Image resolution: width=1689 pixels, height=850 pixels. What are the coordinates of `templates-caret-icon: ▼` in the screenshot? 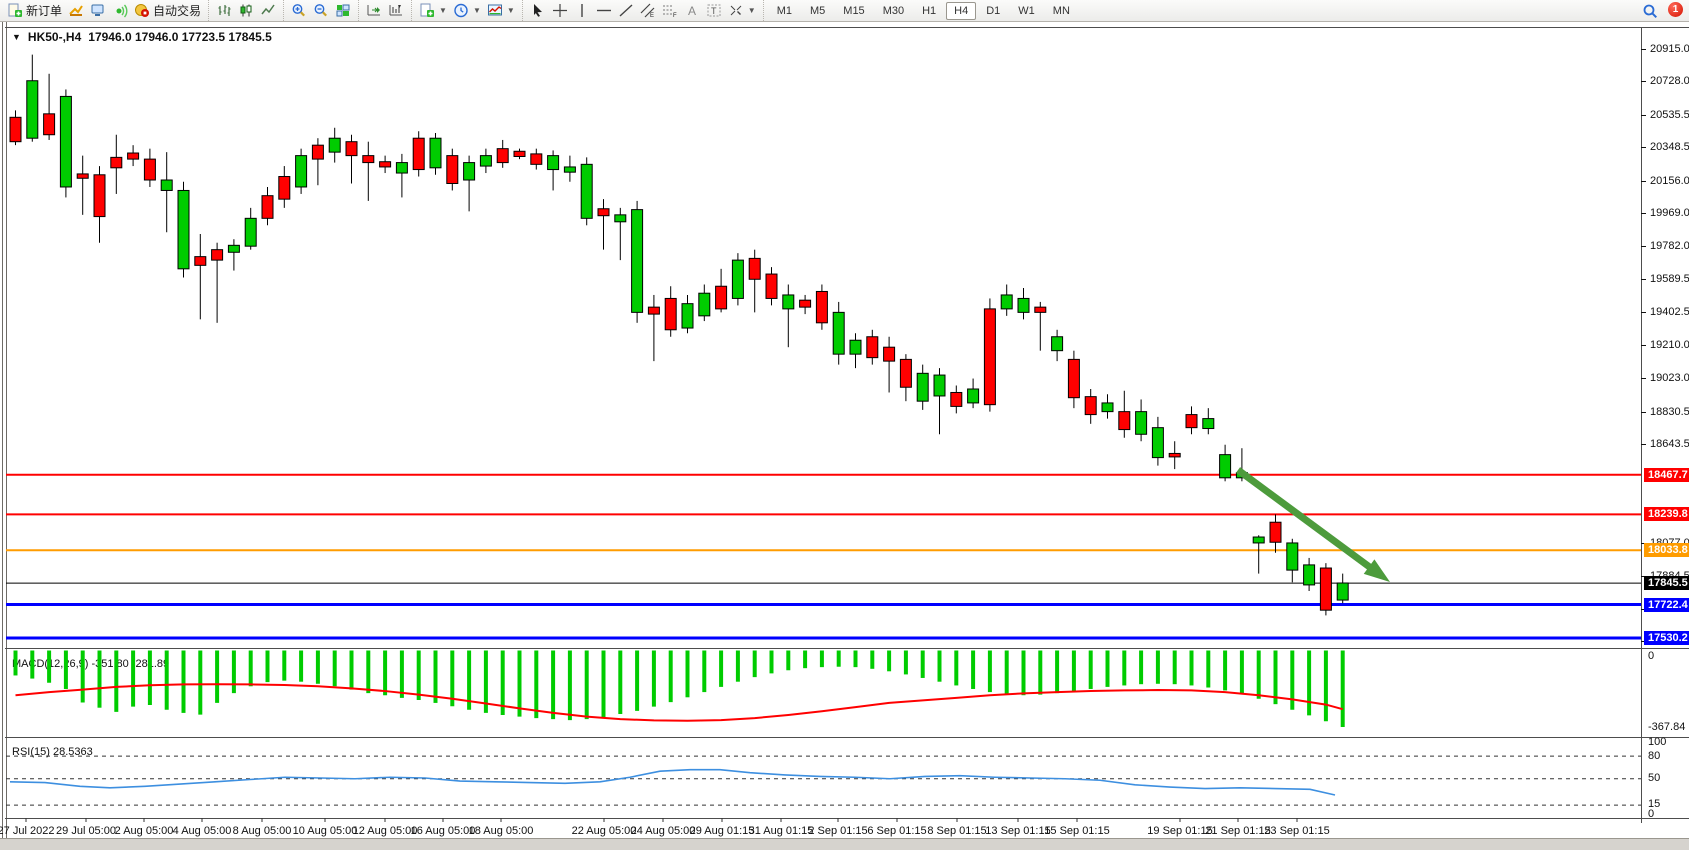 It's located at (510, 10).